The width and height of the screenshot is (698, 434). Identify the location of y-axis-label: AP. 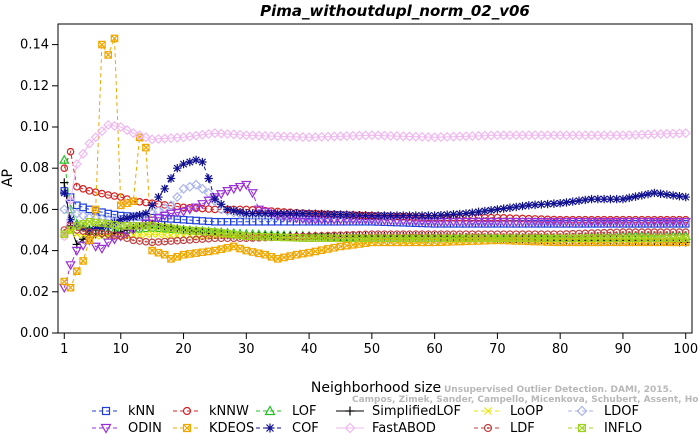
(8, 178).